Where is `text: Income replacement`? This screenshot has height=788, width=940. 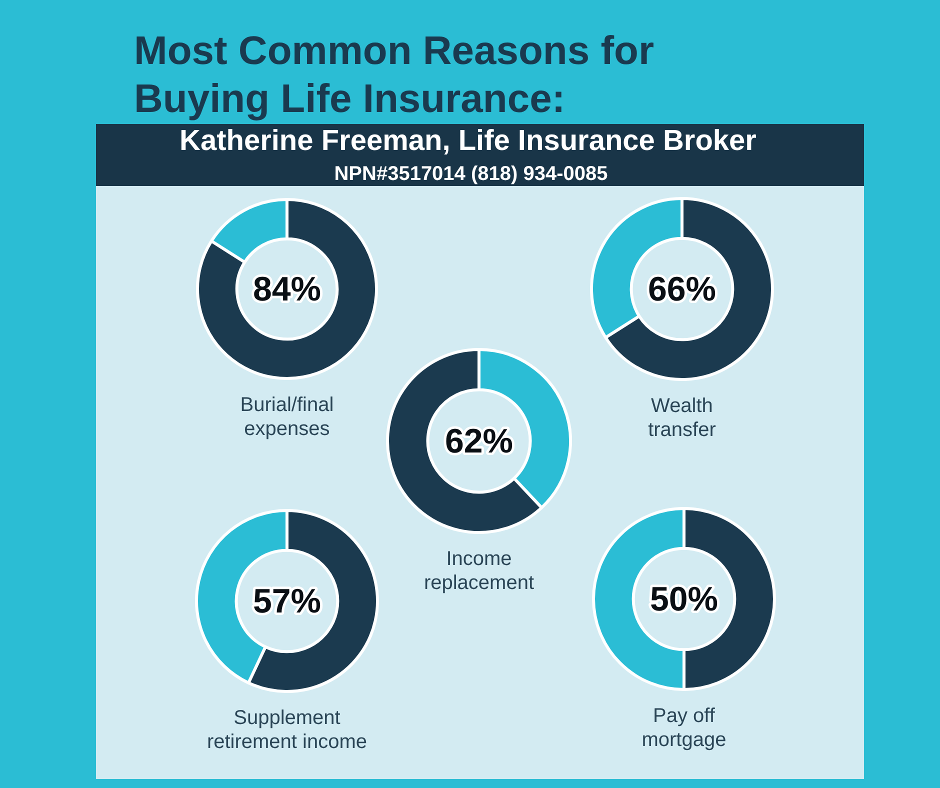
text: Income replacement is located at coordinates (479, 571).